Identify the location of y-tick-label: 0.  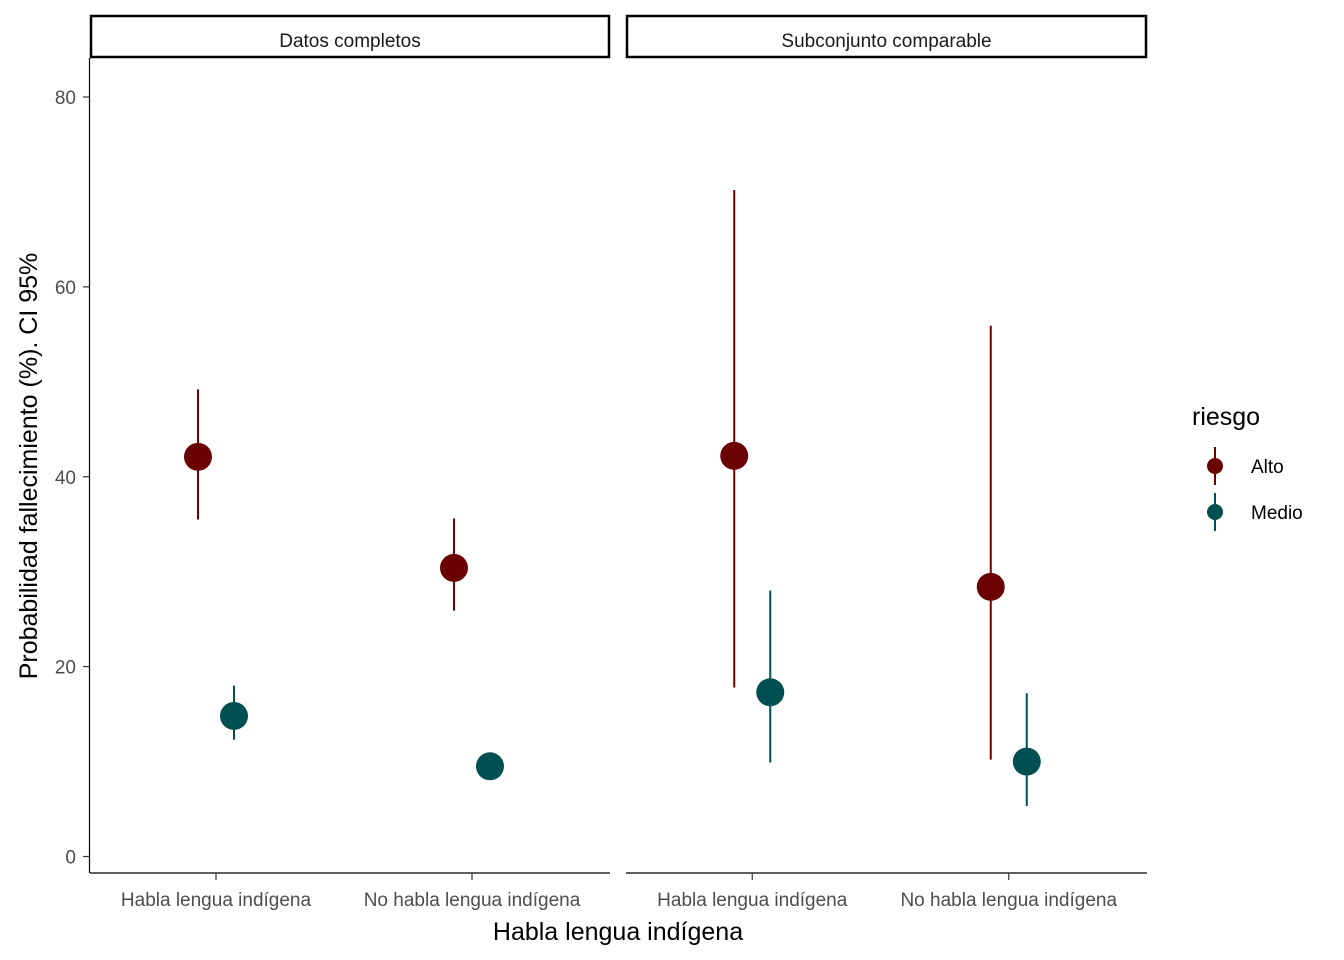
(70, 858).